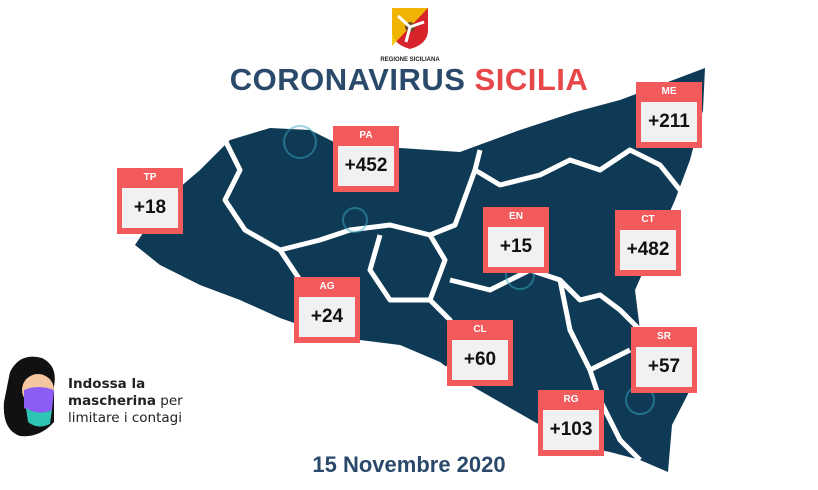  I want to click on advice-line2-bold: mascherina, so click(112, 401).